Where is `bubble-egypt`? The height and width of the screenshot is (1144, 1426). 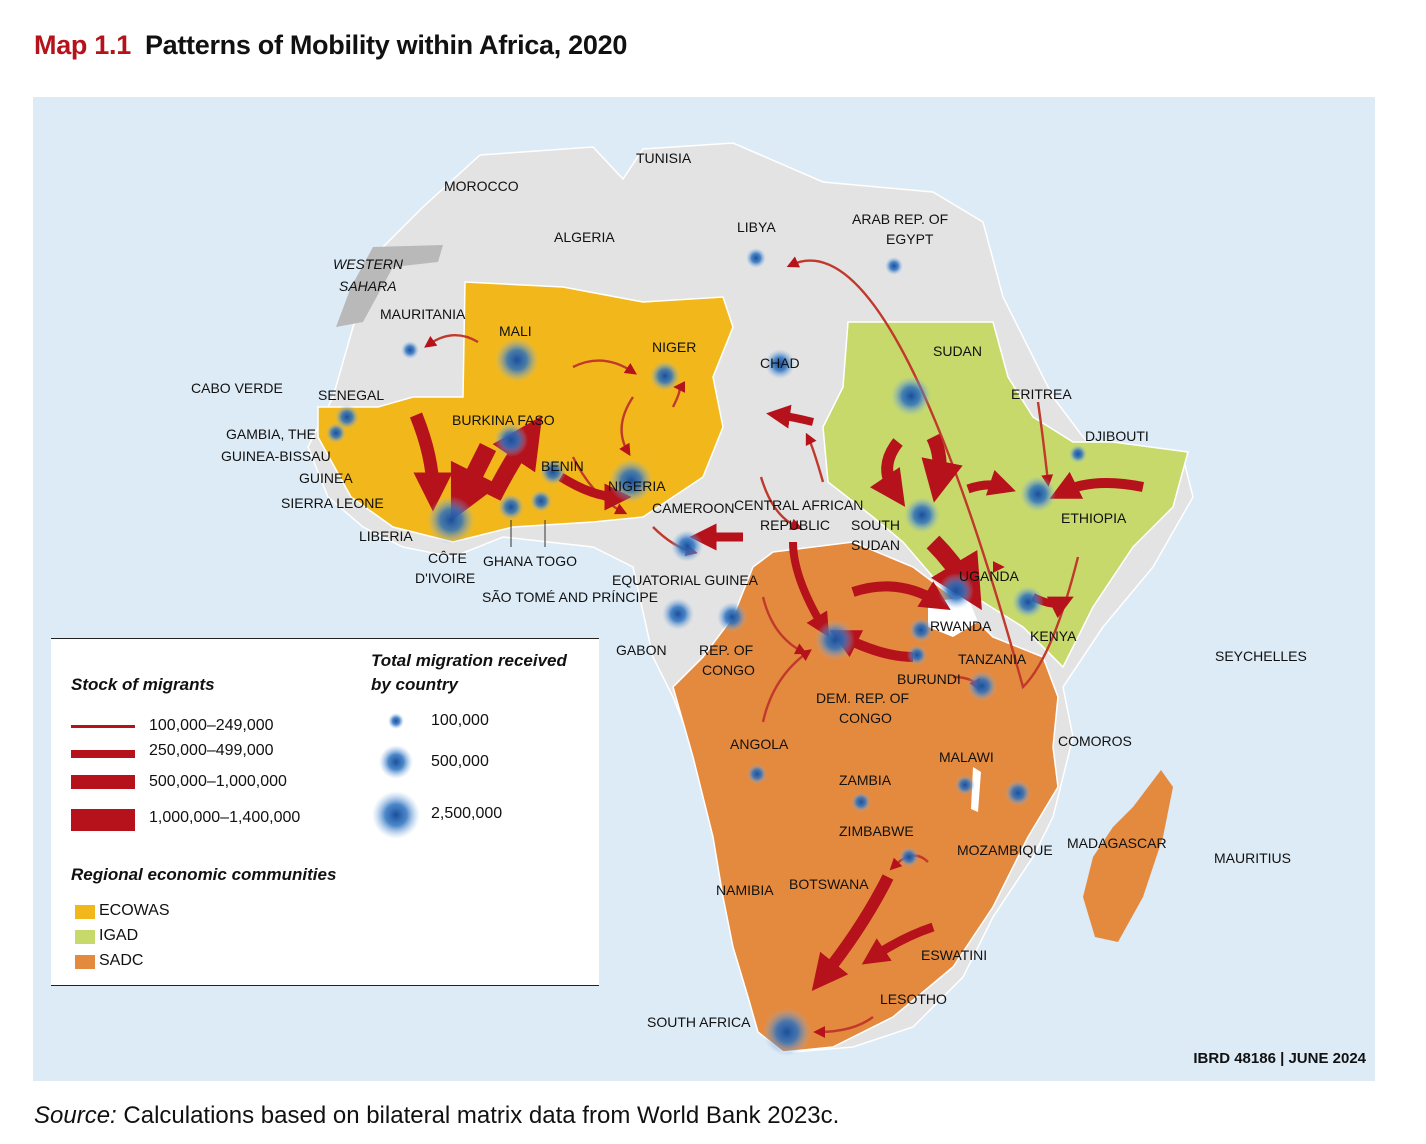 bubble-egypt is located at coordinates (894, 266).